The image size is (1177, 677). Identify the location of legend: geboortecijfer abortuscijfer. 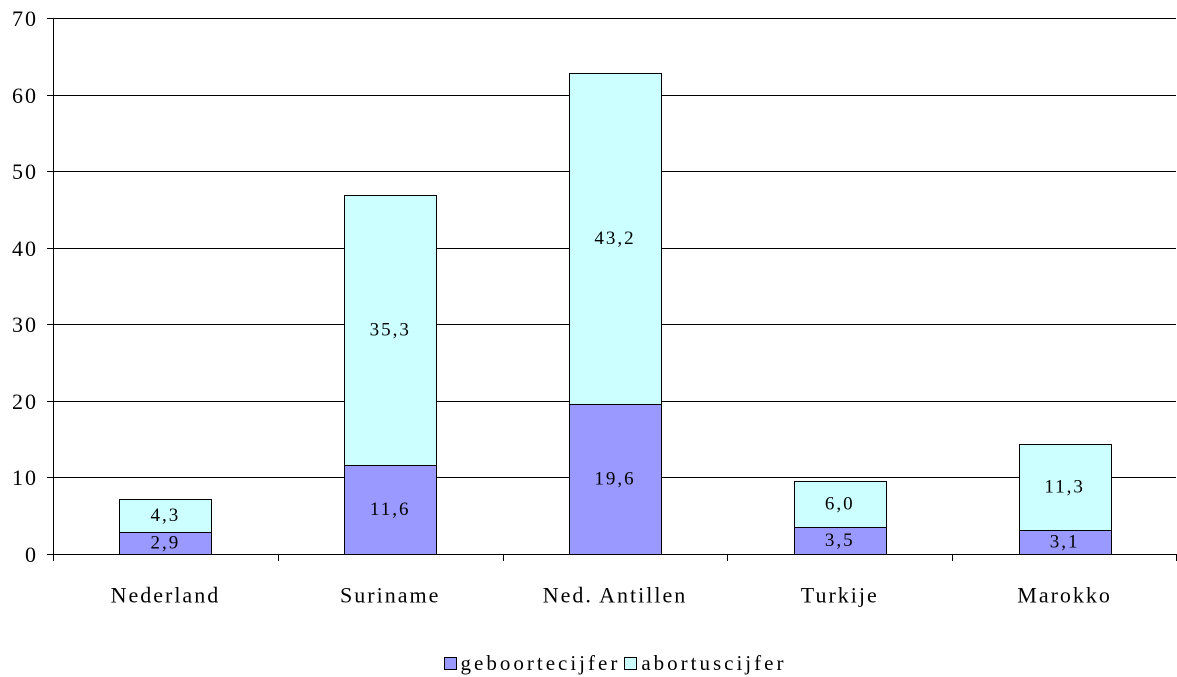
(615, 663).